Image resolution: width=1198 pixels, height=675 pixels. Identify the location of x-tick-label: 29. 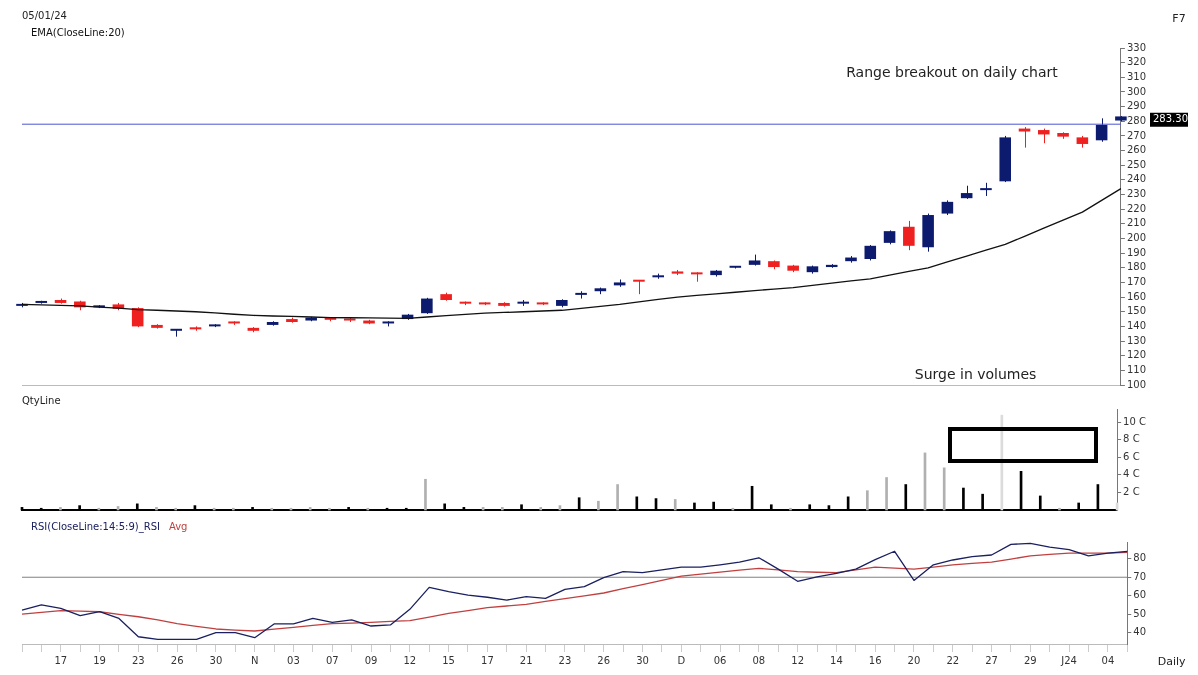
(1030, 660).